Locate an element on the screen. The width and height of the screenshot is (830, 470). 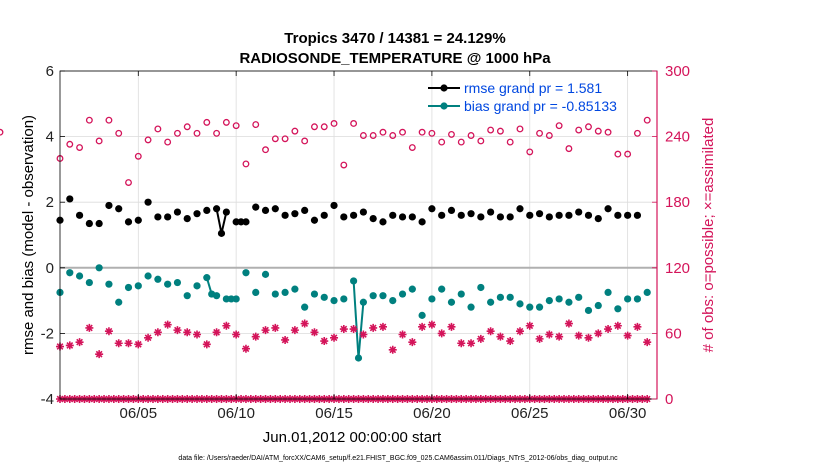
legend-rmse-marker is located at coordinates (444, 88).